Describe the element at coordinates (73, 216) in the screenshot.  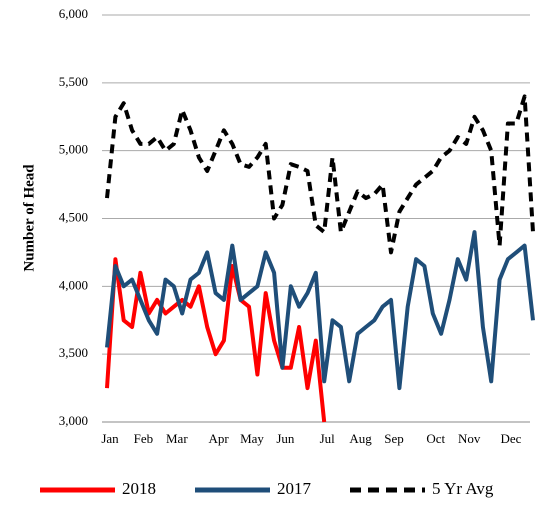
I see `y-tick-label: 4,500` at that location.